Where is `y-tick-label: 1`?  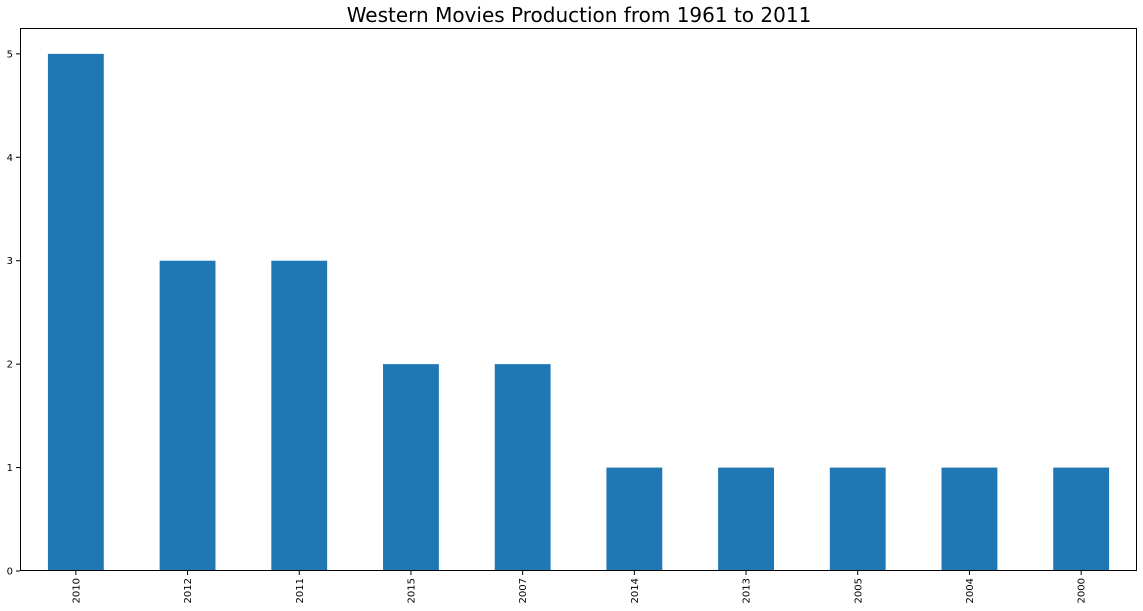 y-tick-label: 1 is located at coordinates (10, 468).